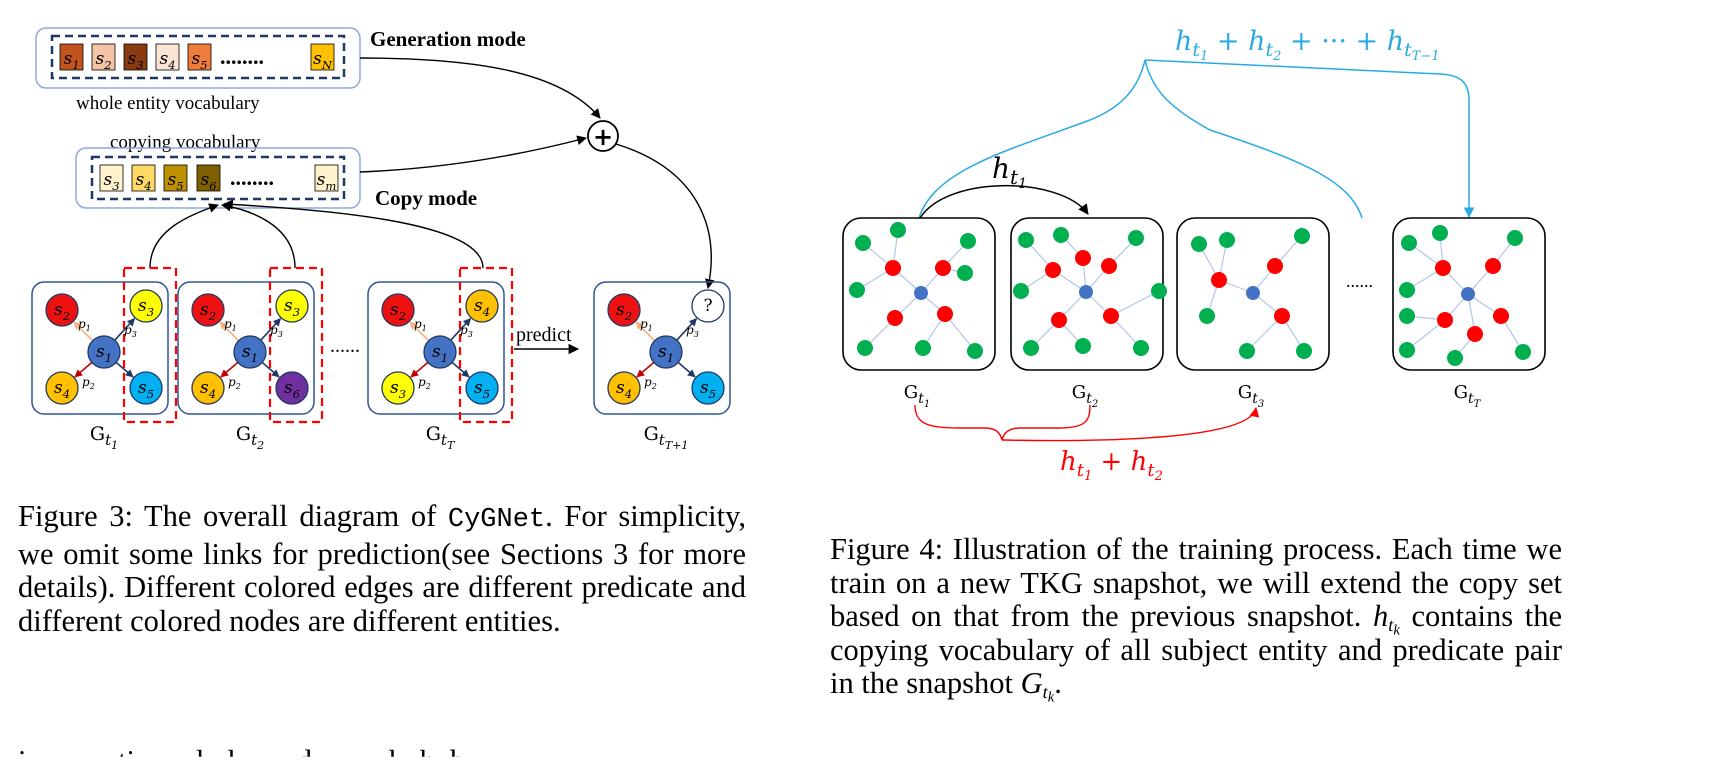  I want to click on top-cumulative-arrow, so click(1309, 139).